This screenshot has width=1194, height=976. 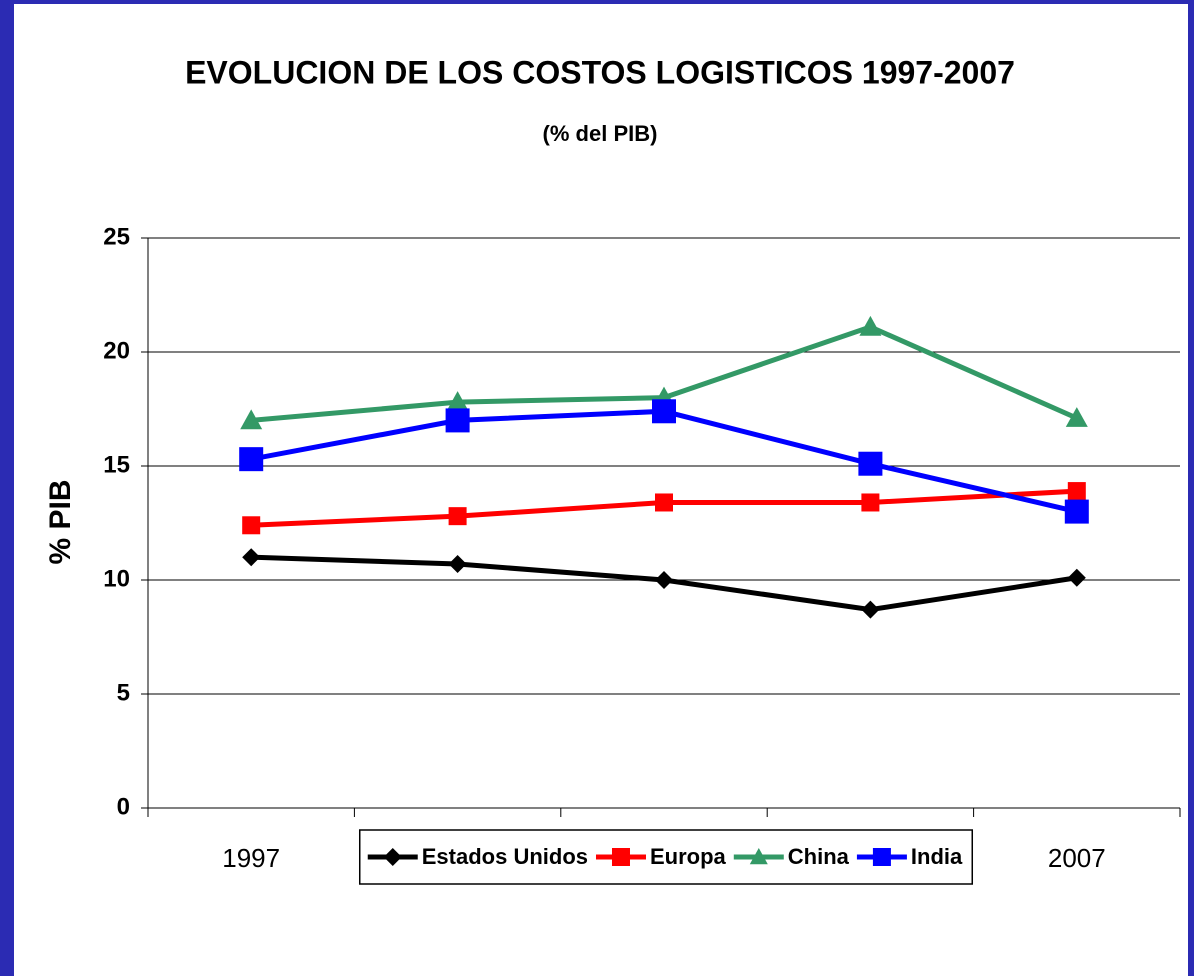 I want to click on y-tick-label: 5, so click(x=123, y=692).